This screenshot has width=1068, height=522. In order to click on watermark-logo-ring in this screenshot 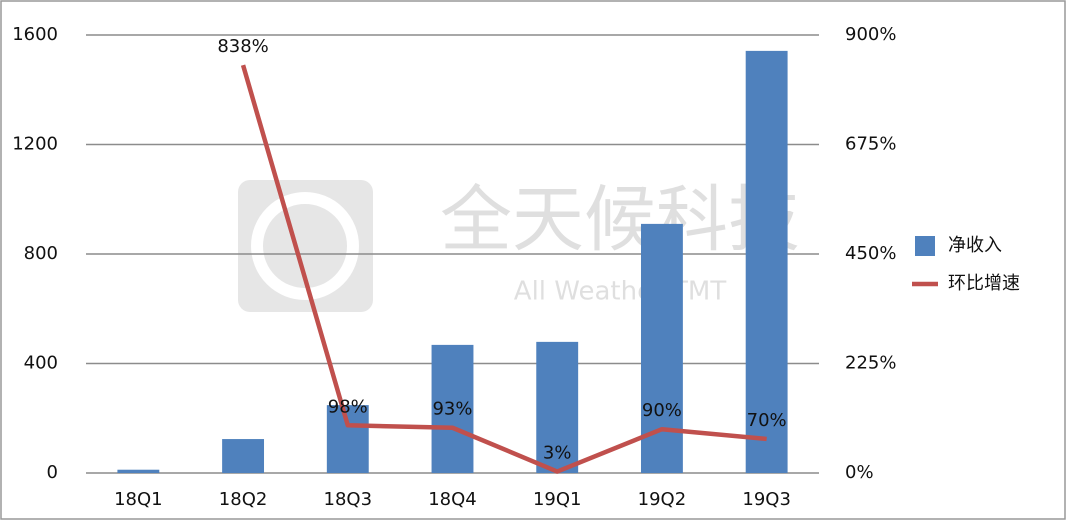, I will do `click(305, 246)`.